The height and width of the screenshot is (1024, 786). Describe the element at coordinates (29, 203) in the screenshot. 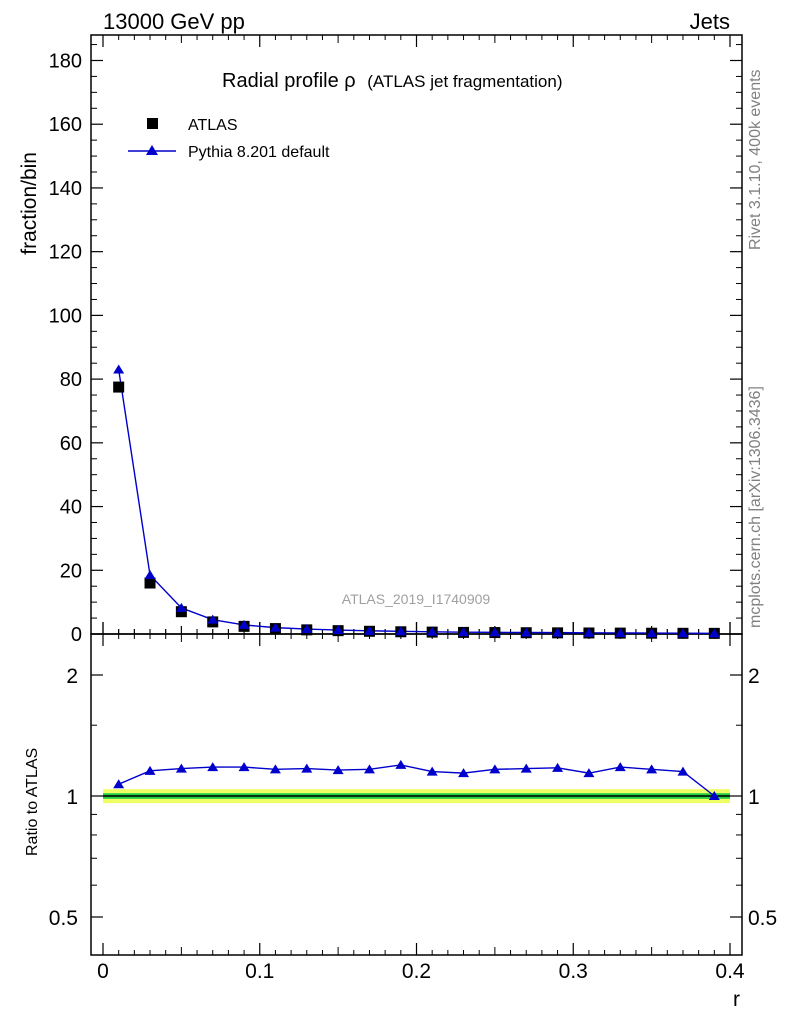

I see `main-y-axis-label: fraction/bin` at that location.